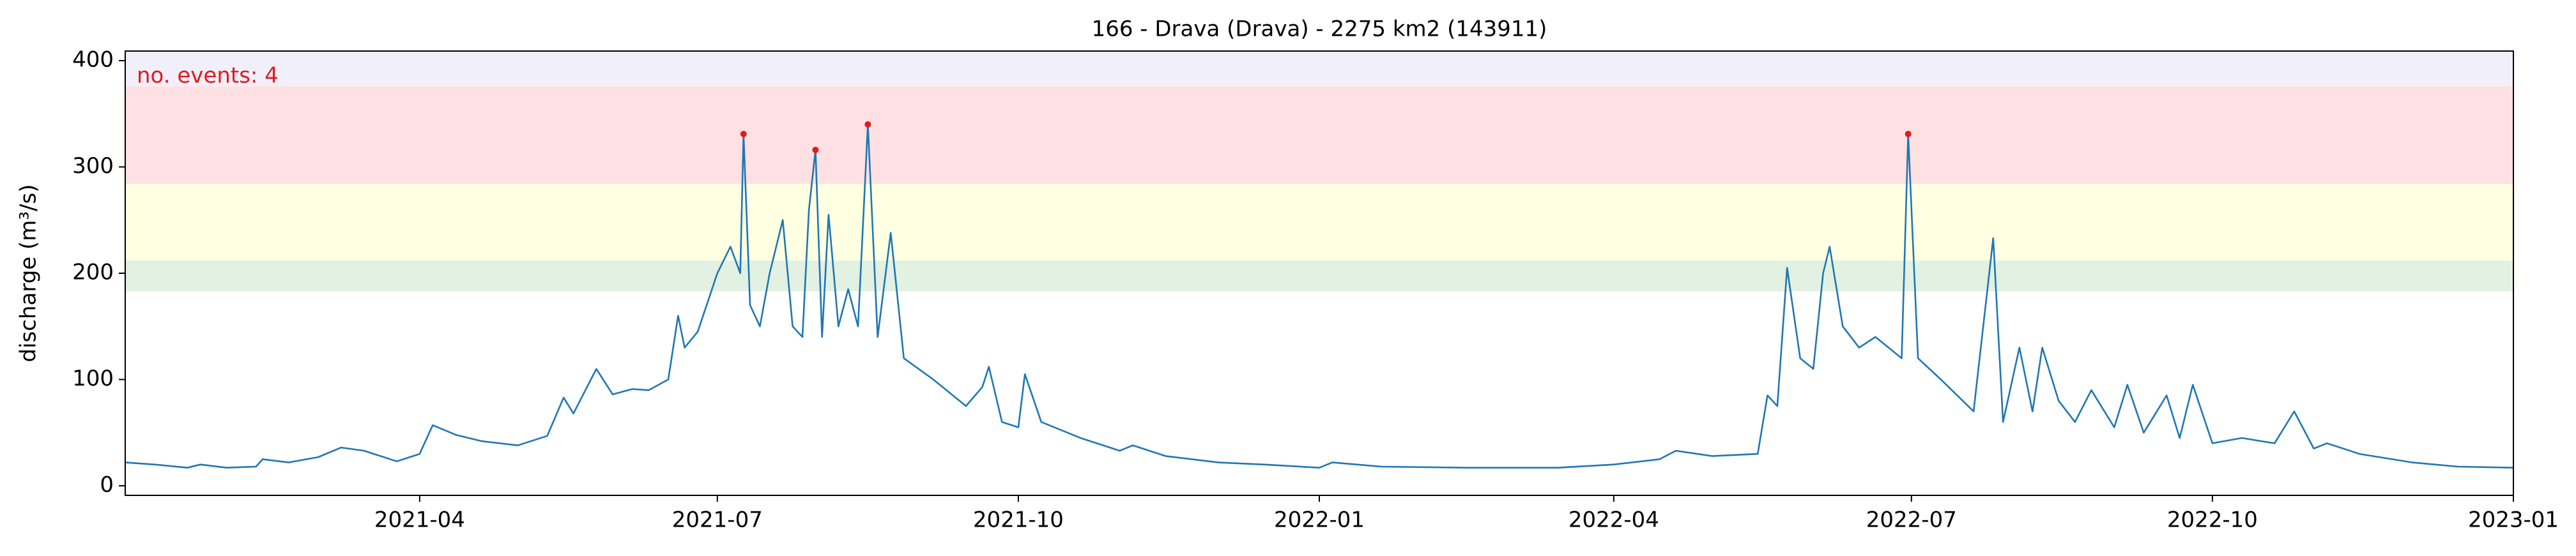 The width and height of the screenshot is (2576, 556). What do you see at coordinates (107, 485) in the screenshot?
I see `y-tick-label: 0` at bounding box center [107, 485].